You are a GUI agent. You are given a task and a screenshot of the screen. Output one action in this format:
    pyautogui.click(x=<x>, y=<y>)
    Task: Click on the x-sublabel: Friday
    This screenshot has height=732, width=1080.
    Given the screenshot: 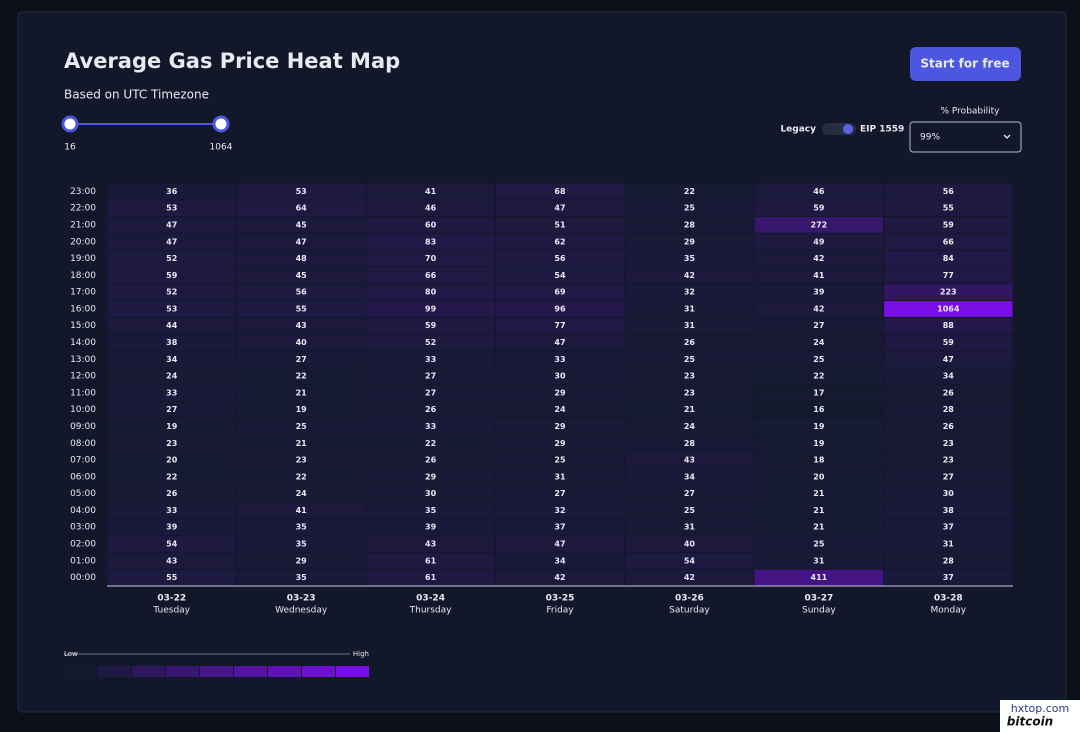 What is the action you would take?
    pyautogui.click(x=560, y=611)
    